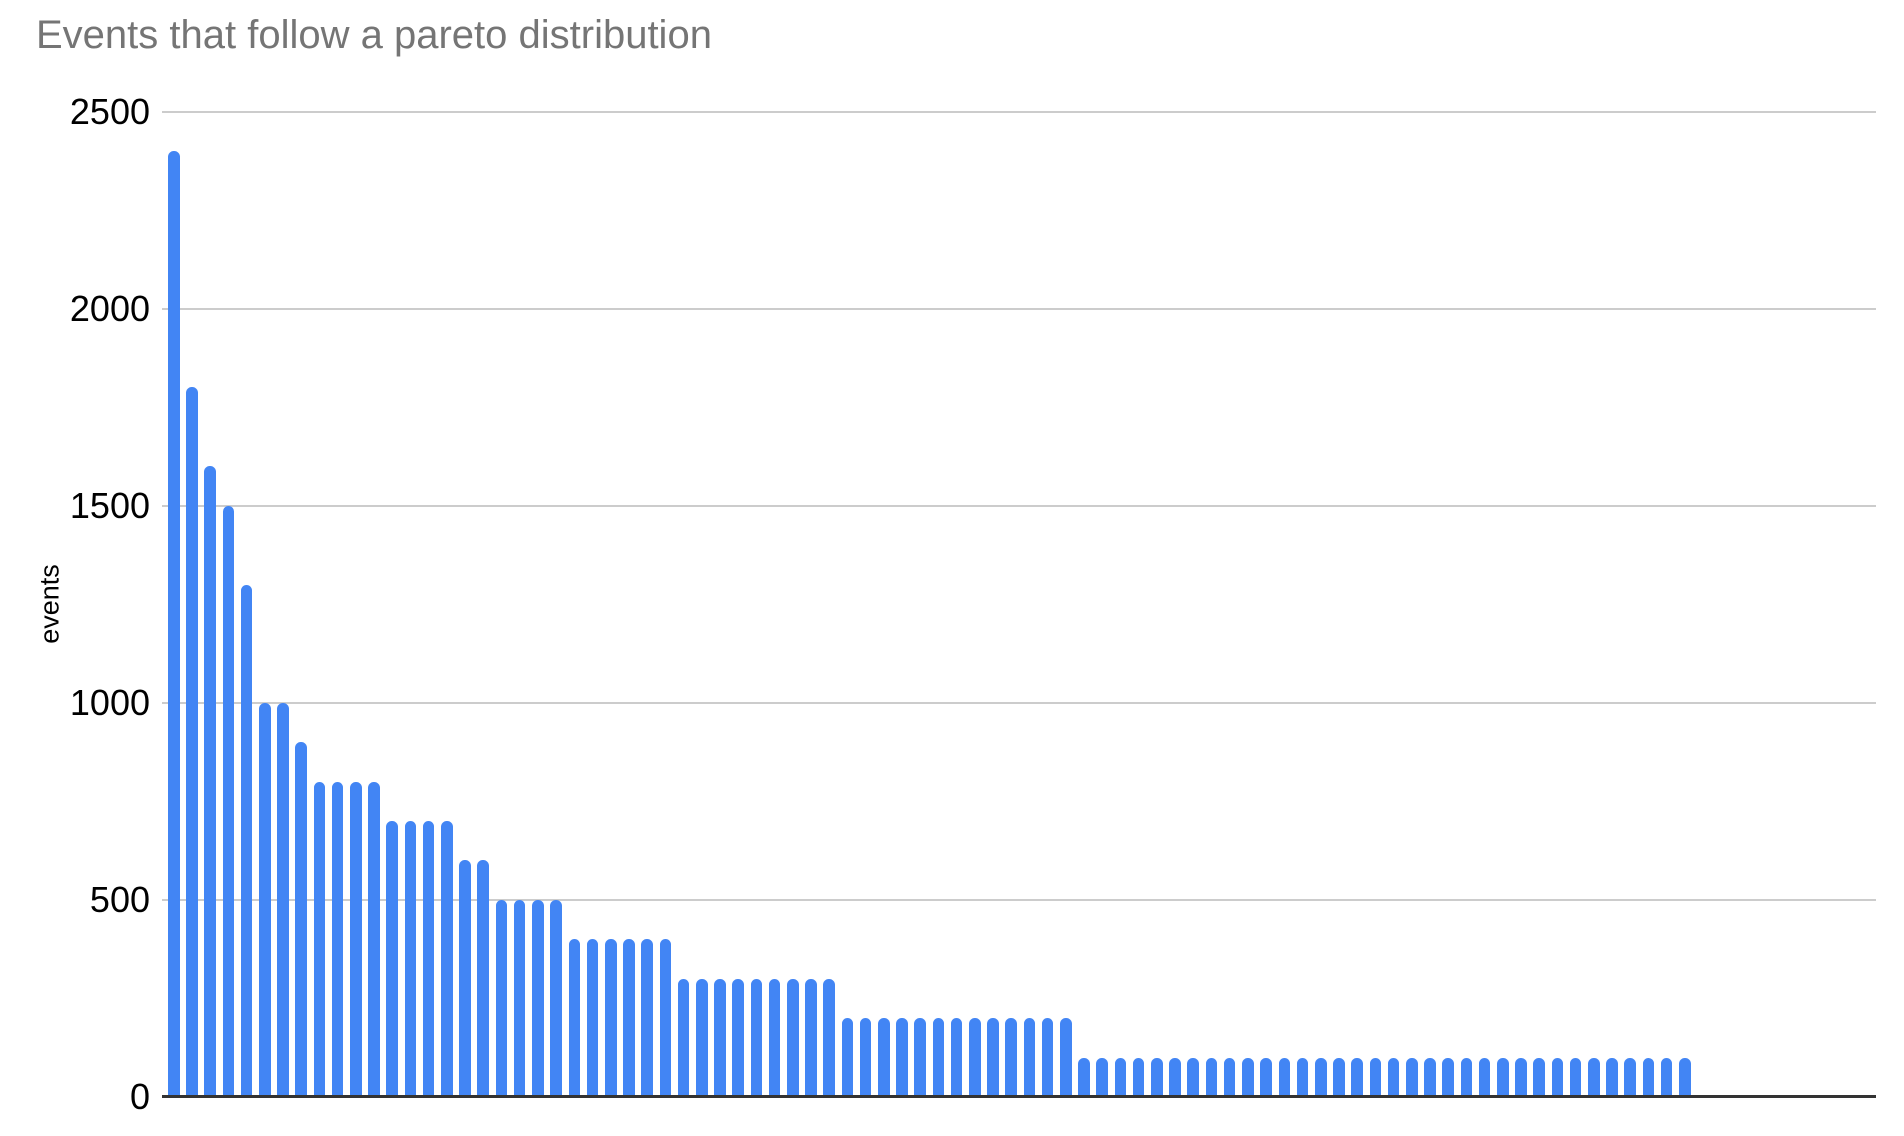 The height and width of the screenshot is (1136, 1904). Describe the element at coordinates (109, 111) in the screenshot. I see `y-tick-label: 2500` at that location.